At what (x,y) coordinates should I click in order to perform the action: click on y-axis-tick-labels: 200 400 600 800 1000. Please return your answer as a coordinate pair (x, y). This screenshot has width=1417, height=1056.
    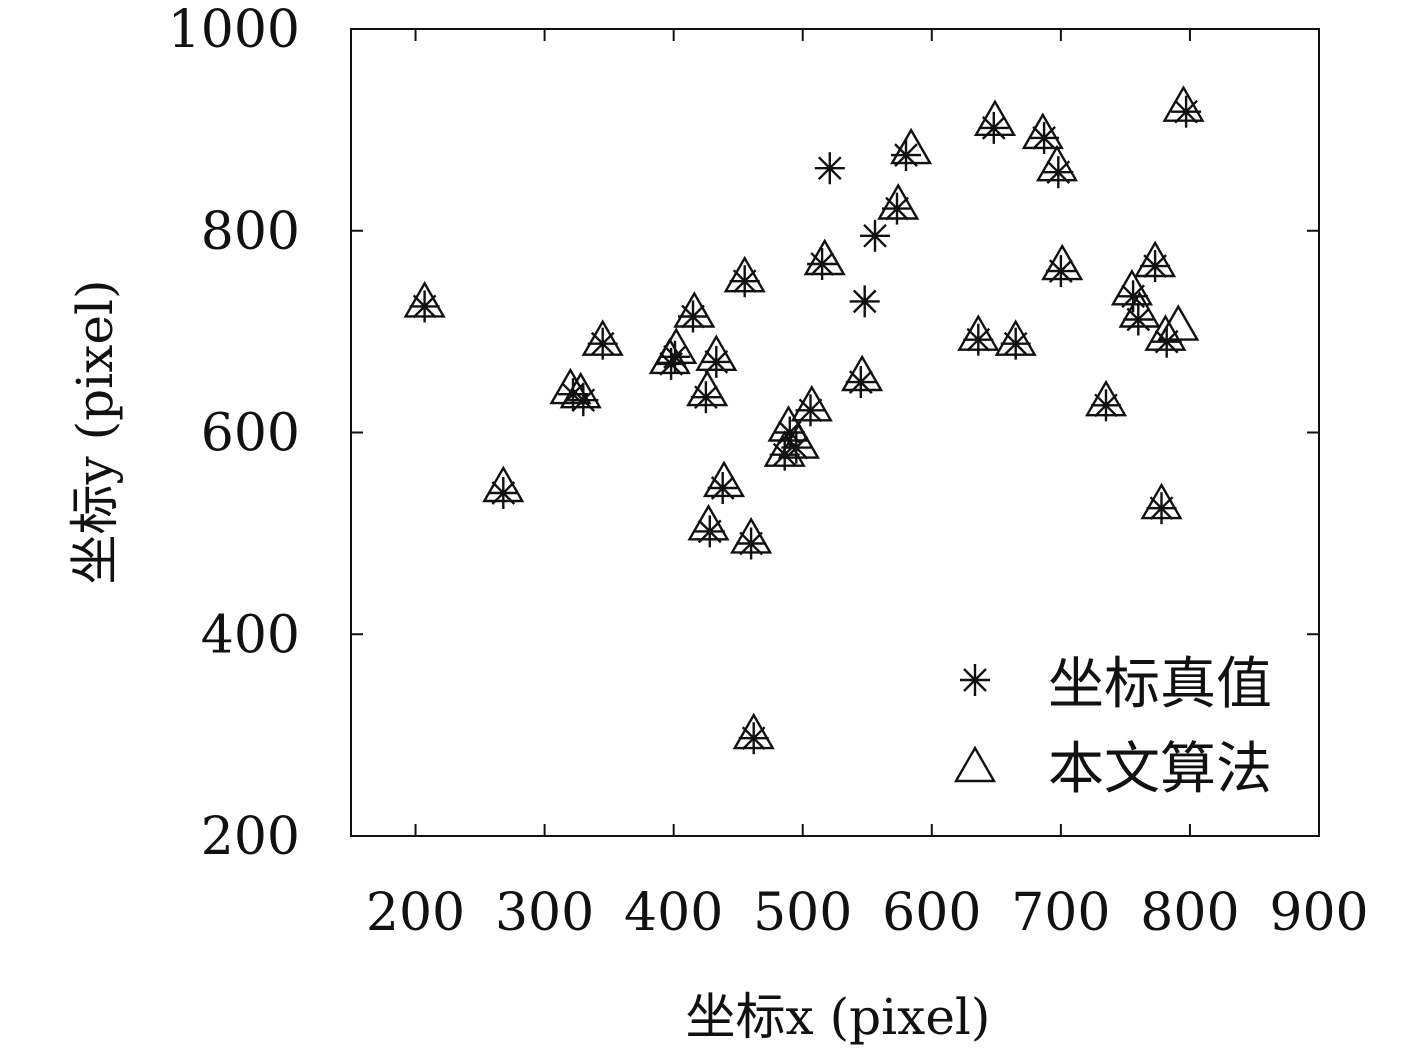
    Looking at the image, I should click on (234, 433).